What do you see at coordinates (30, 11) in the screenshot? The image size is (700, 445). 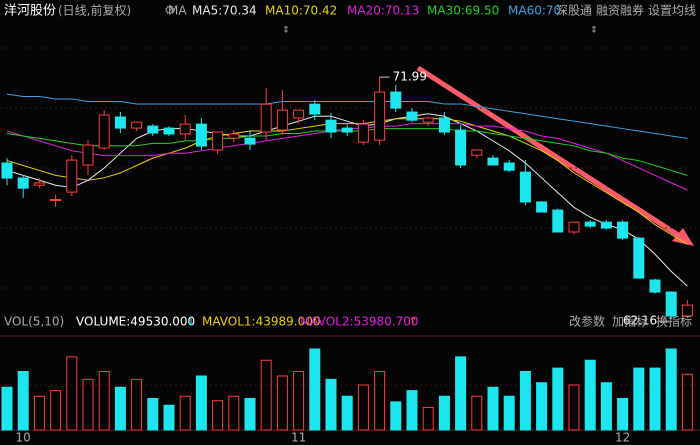 I see `stock-name: 洋河股份` at bounding box center [30, 11].